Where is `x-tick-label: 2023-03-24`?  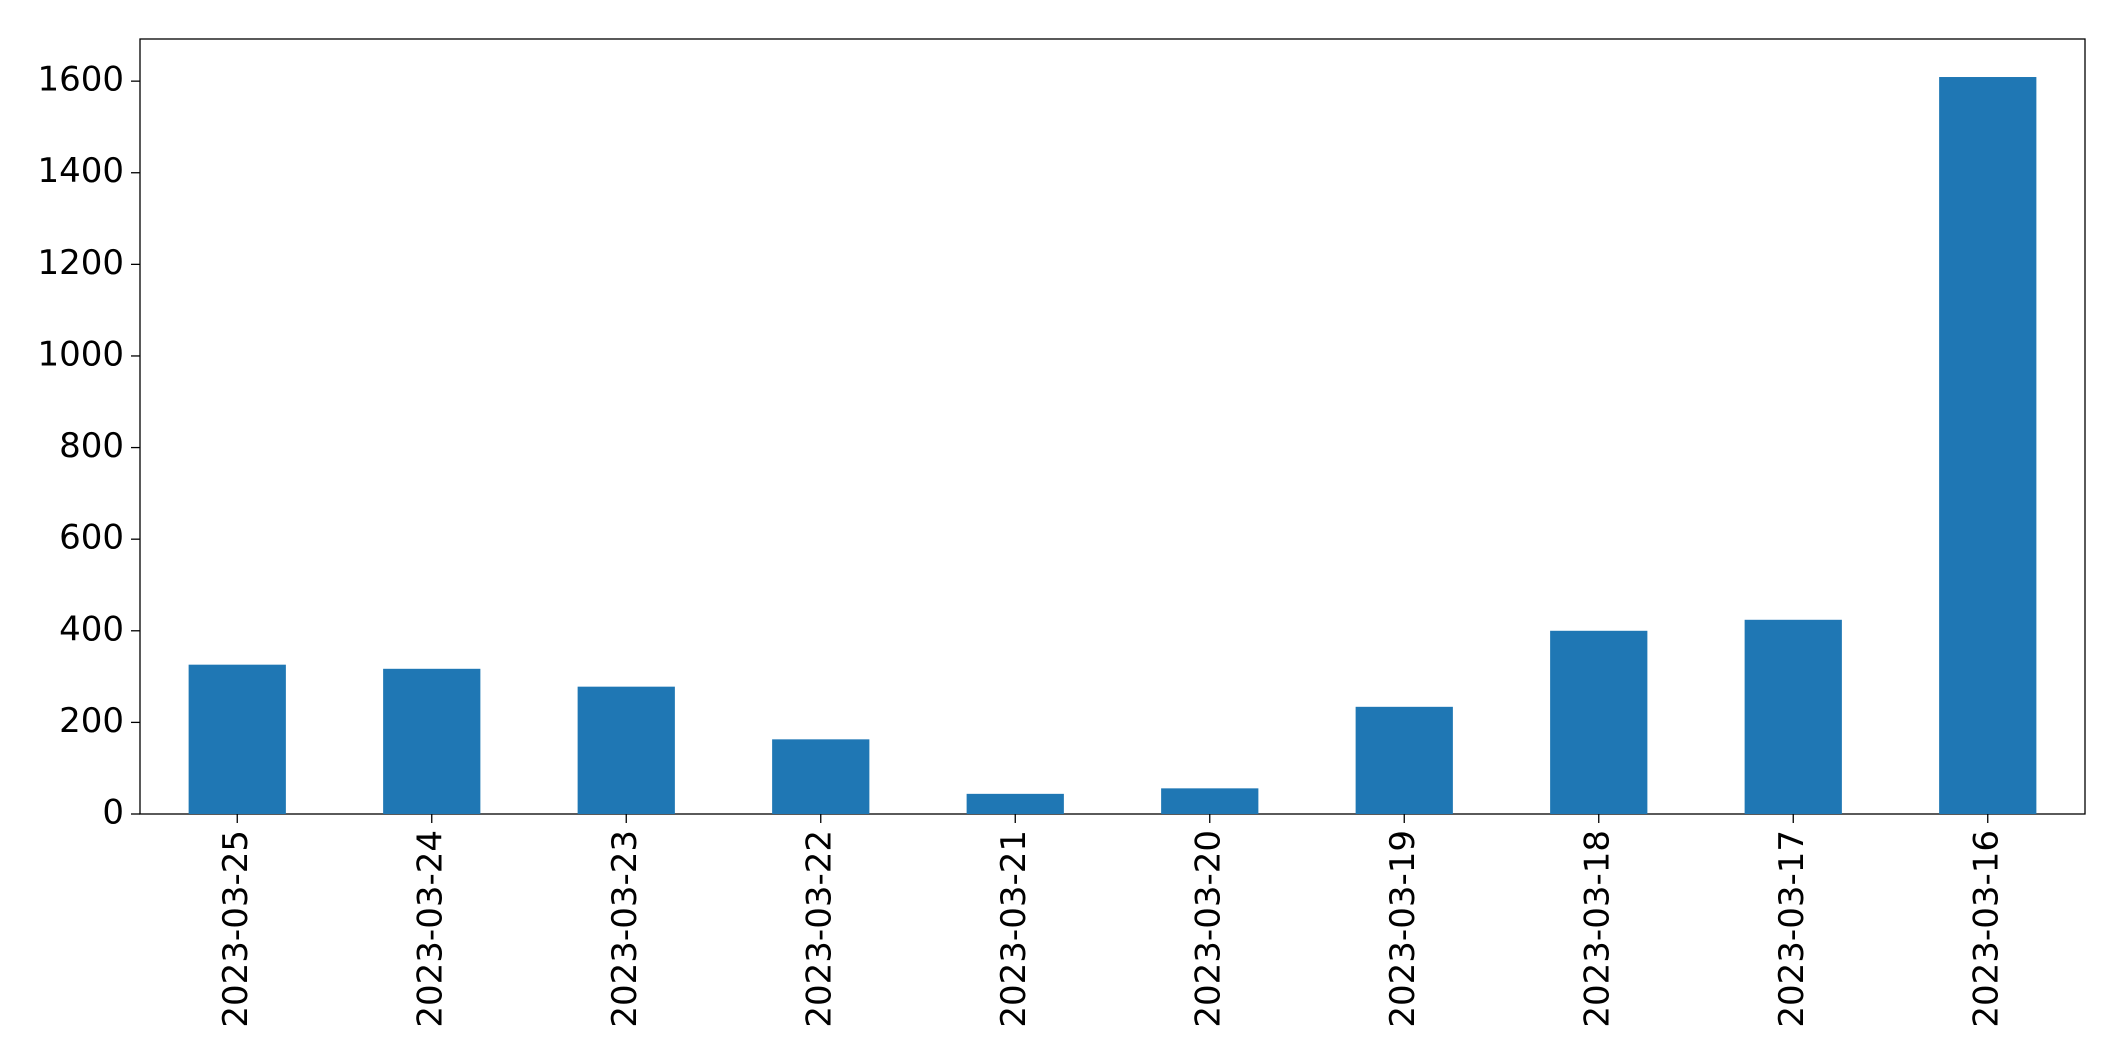 x-tick-label: 2023-03-24 is located at coordinates (430, 929).